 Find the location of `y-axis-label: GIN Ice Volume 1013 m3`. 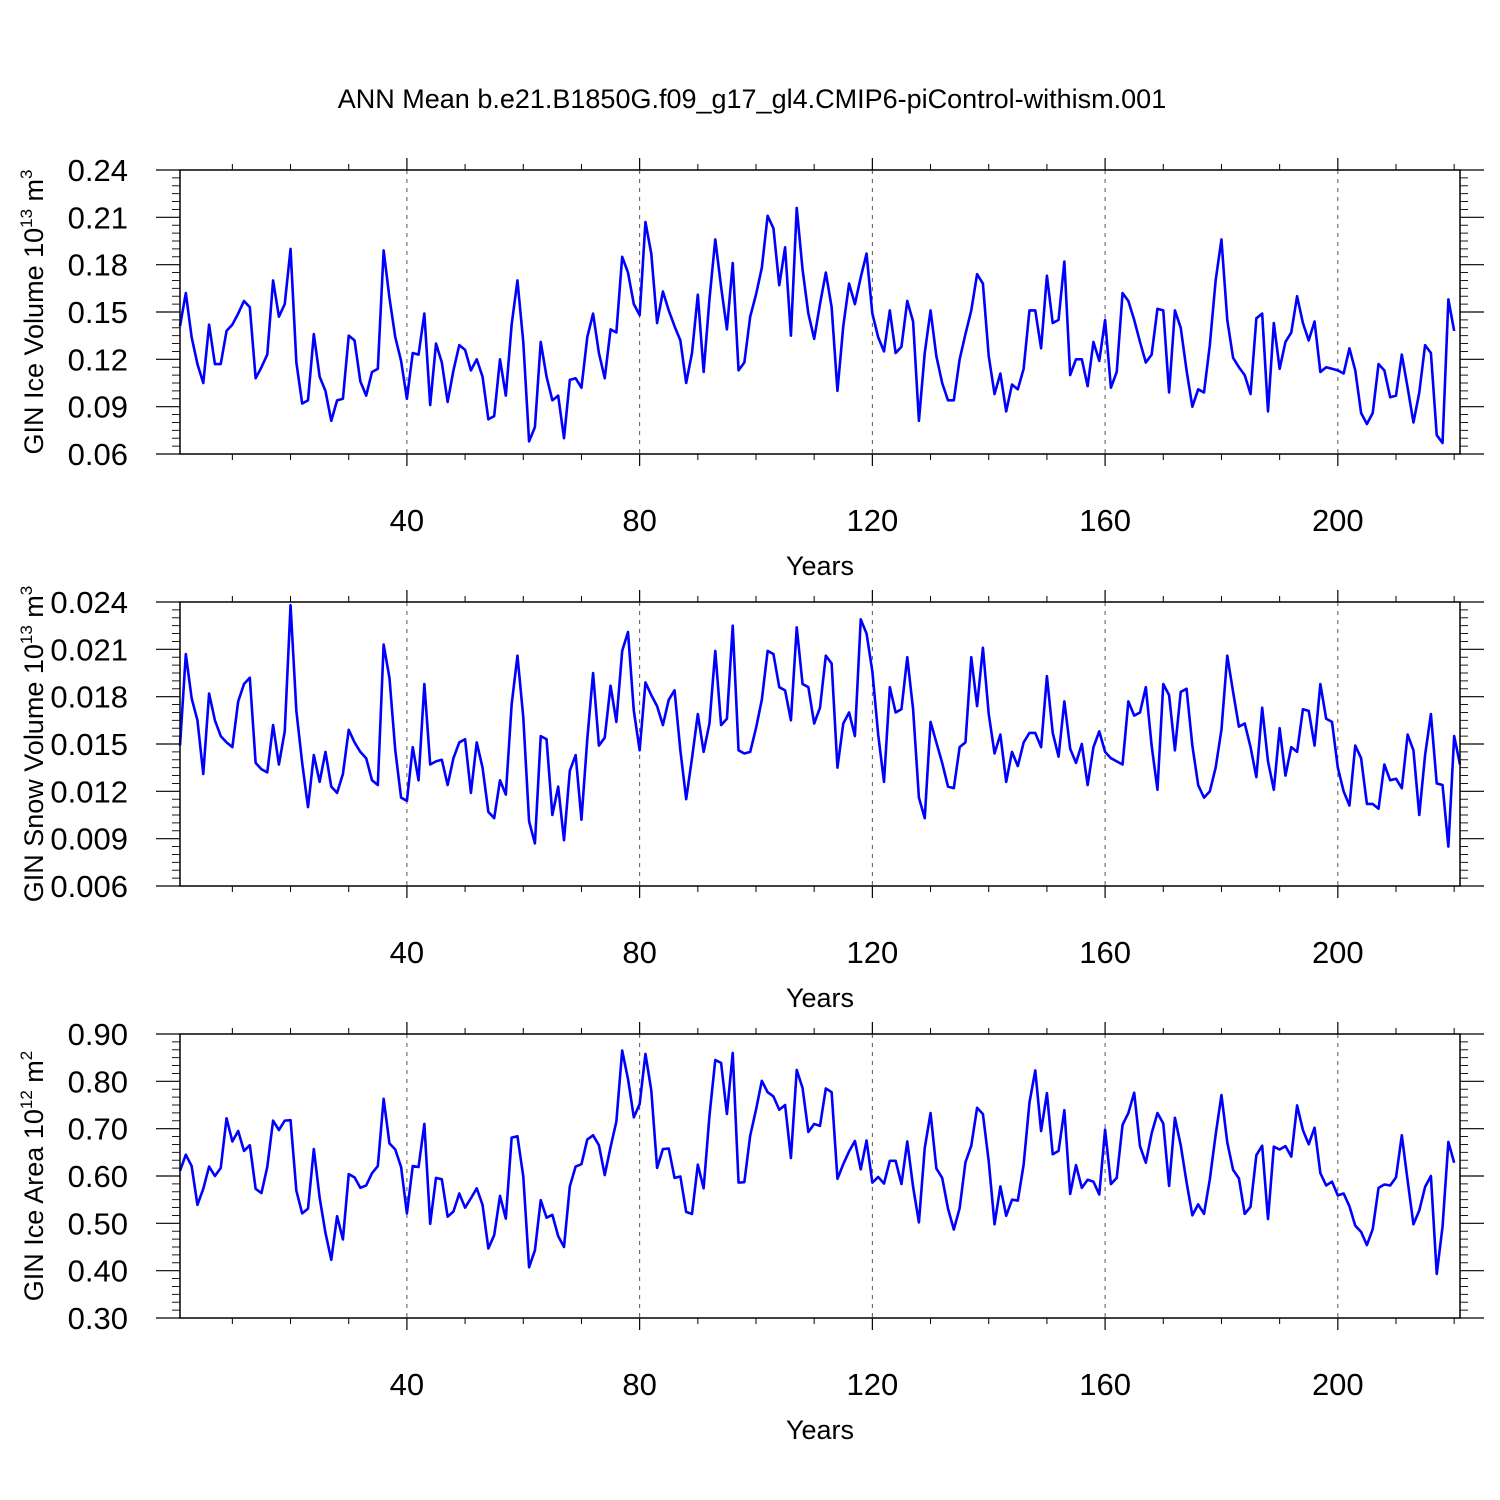

y-axis-label: GIN Ice Volume 1013 m3 is located at coordinates (33, 311).